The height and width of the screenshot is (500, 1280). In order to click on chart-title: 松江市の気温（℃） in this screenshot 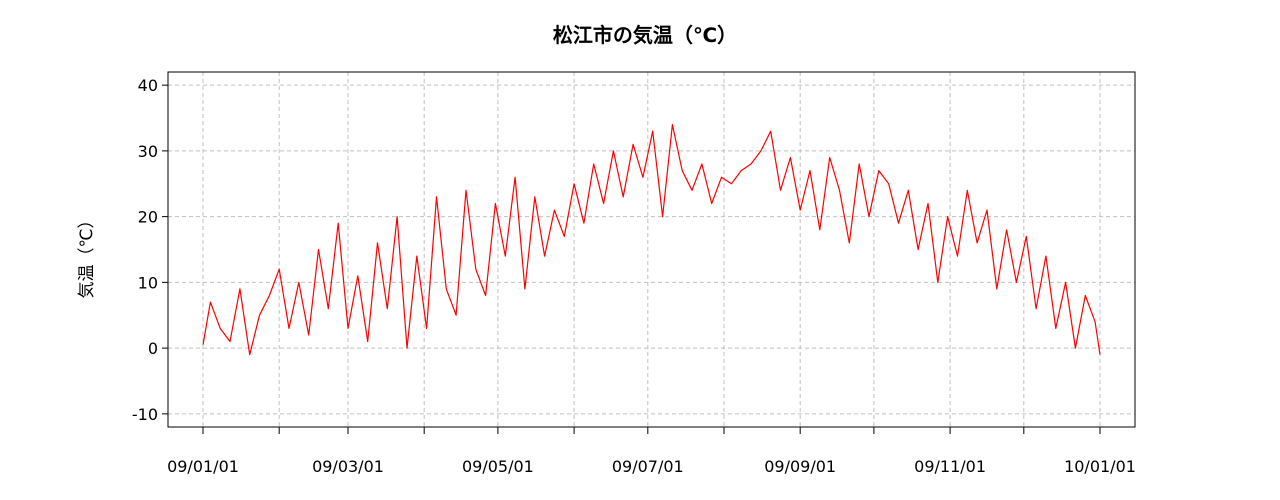, I will do `click(645, 35)`.